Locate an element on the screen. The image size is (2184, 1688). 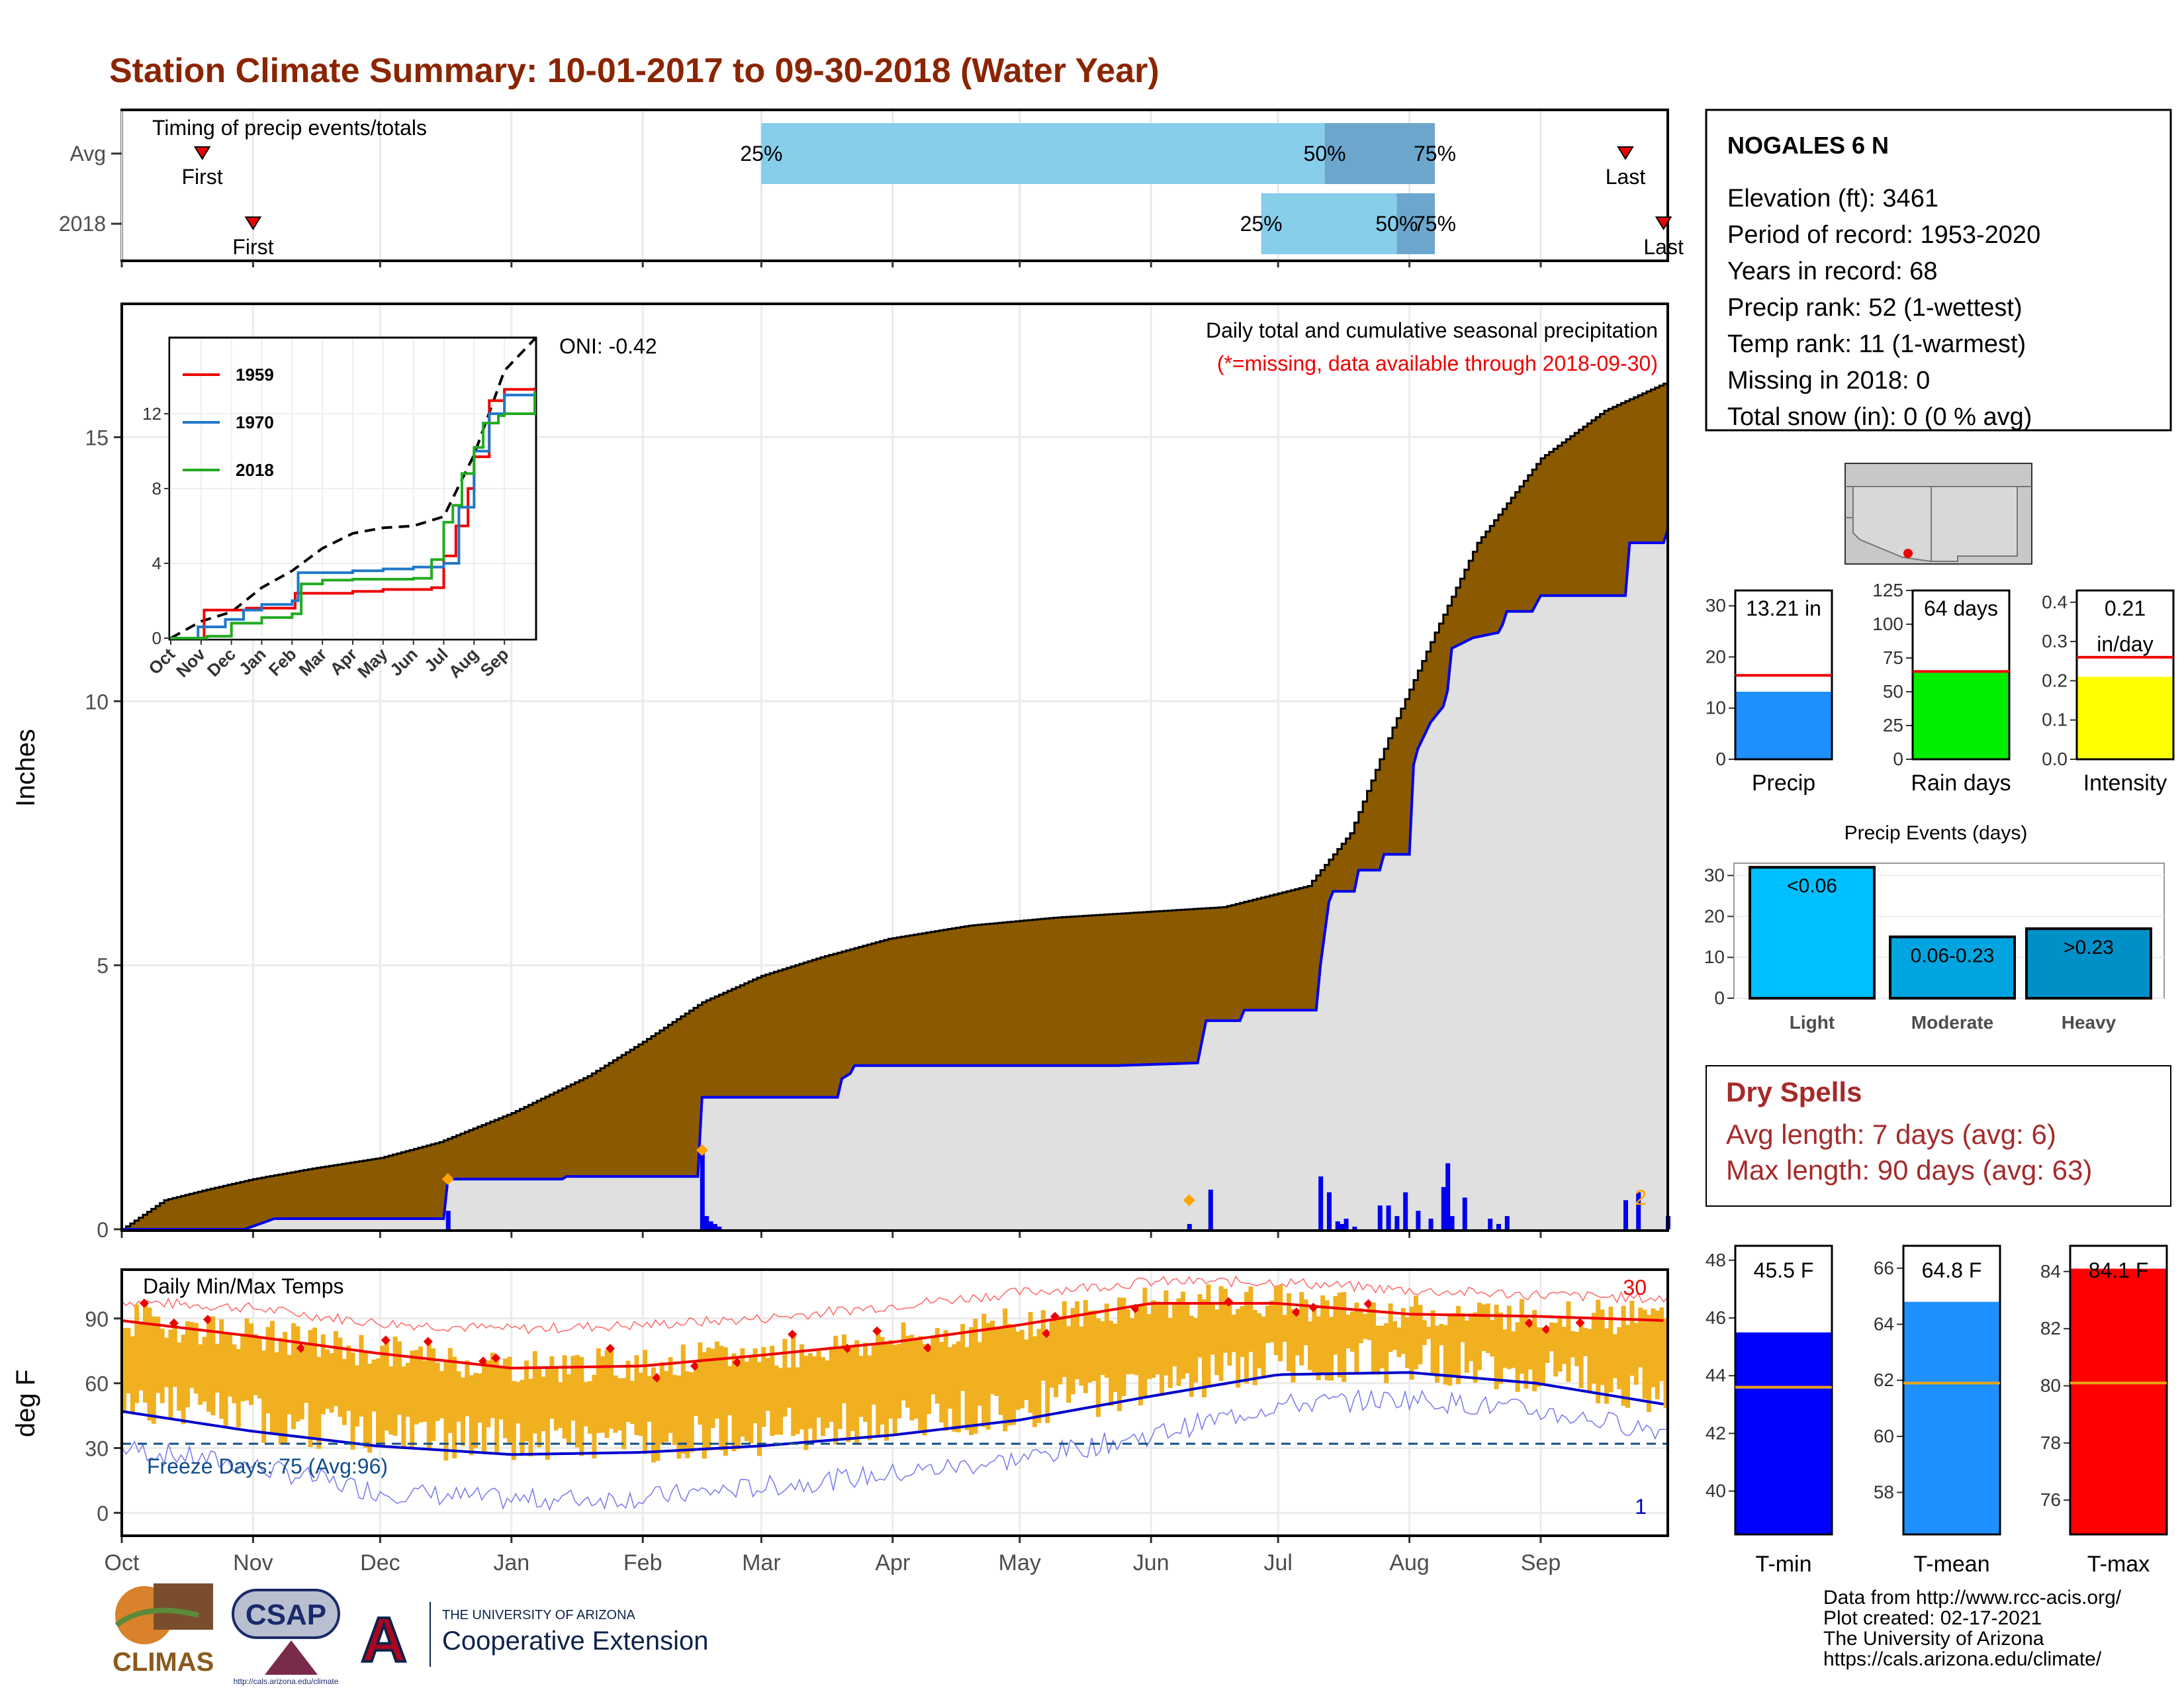
summary-y-tick-label: 0.0 is located at coordinates (2055, 759).